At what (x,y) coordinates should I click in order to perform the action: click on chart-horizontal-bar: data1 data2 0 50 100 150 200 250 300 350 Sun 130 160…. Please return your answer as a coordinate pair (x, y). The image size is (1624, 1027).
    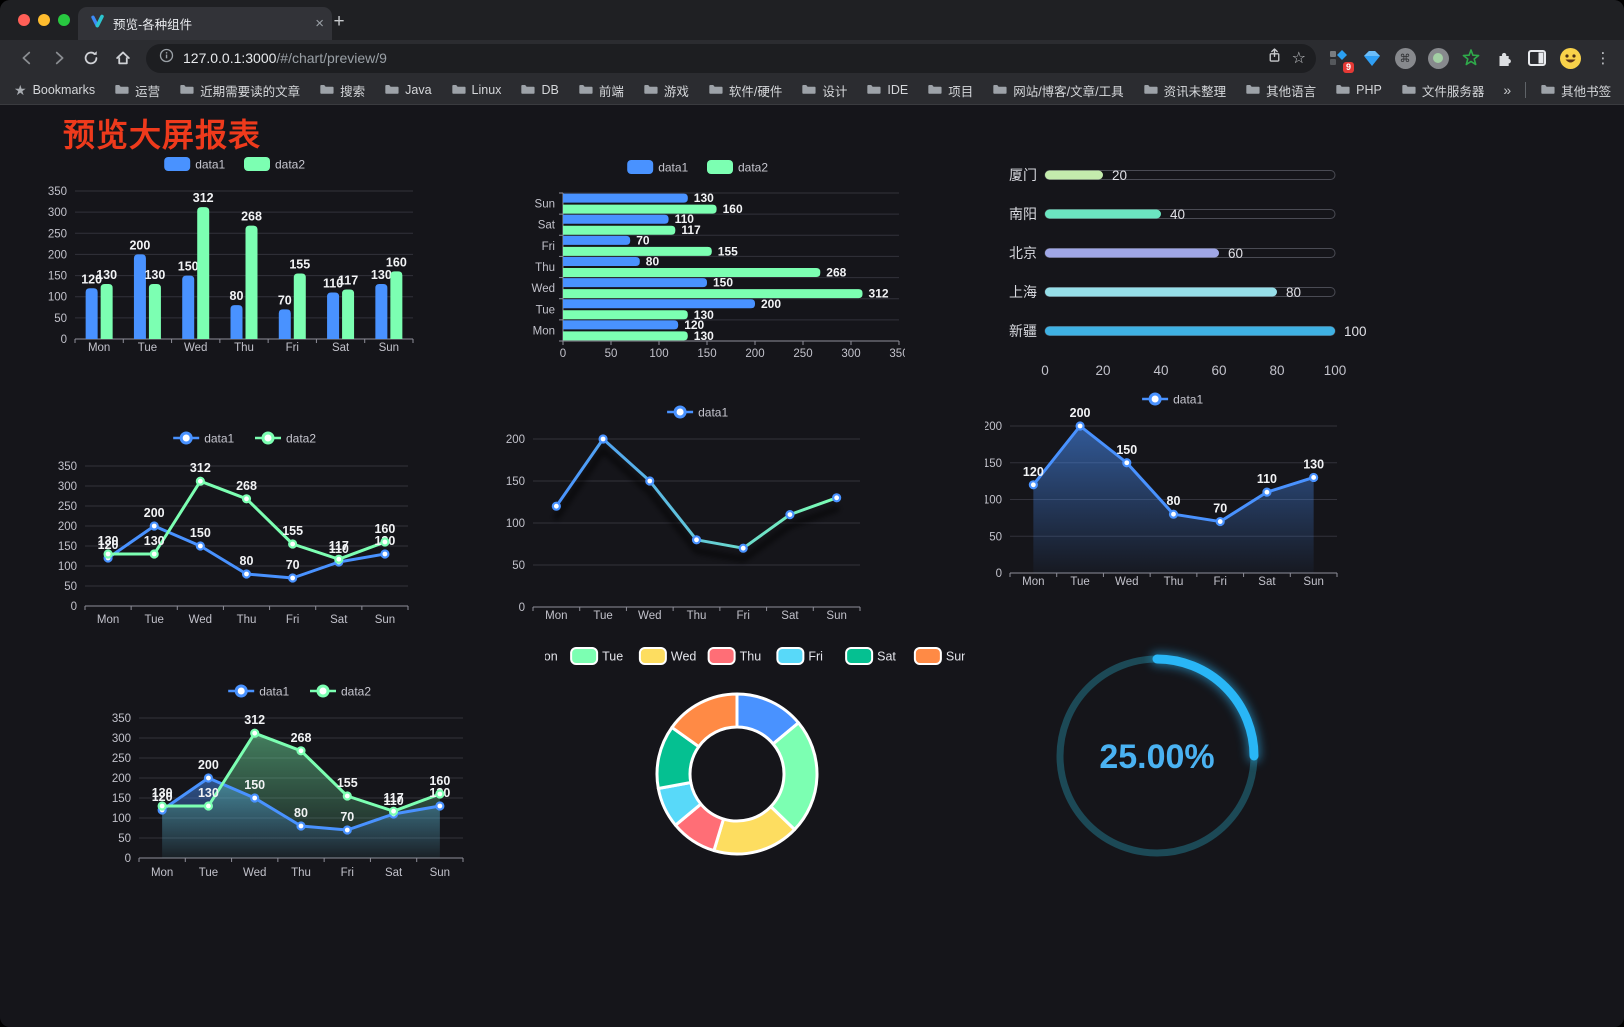
    Looking at the image, I should click on (707, 258).